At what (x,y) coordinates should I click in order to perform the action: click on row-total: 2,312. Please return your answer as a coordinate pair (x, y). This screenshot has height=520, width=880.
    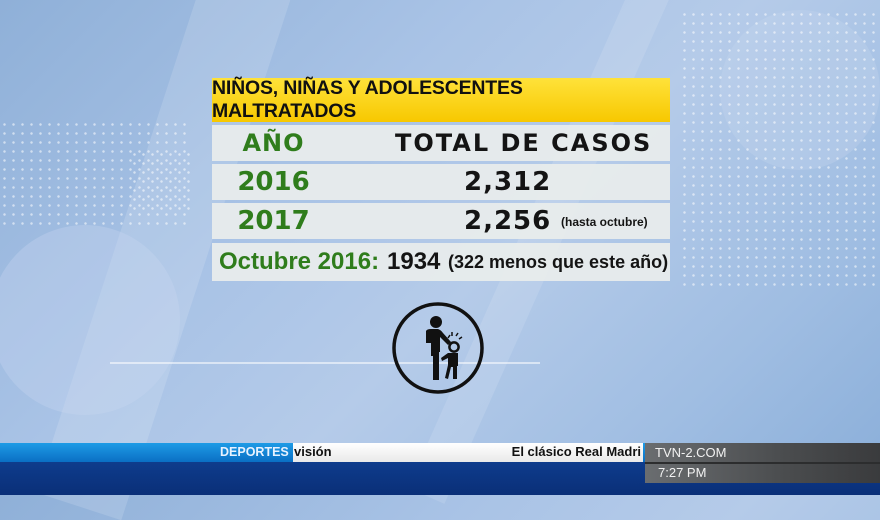
    Looking at the image, I should click on (508, 182).